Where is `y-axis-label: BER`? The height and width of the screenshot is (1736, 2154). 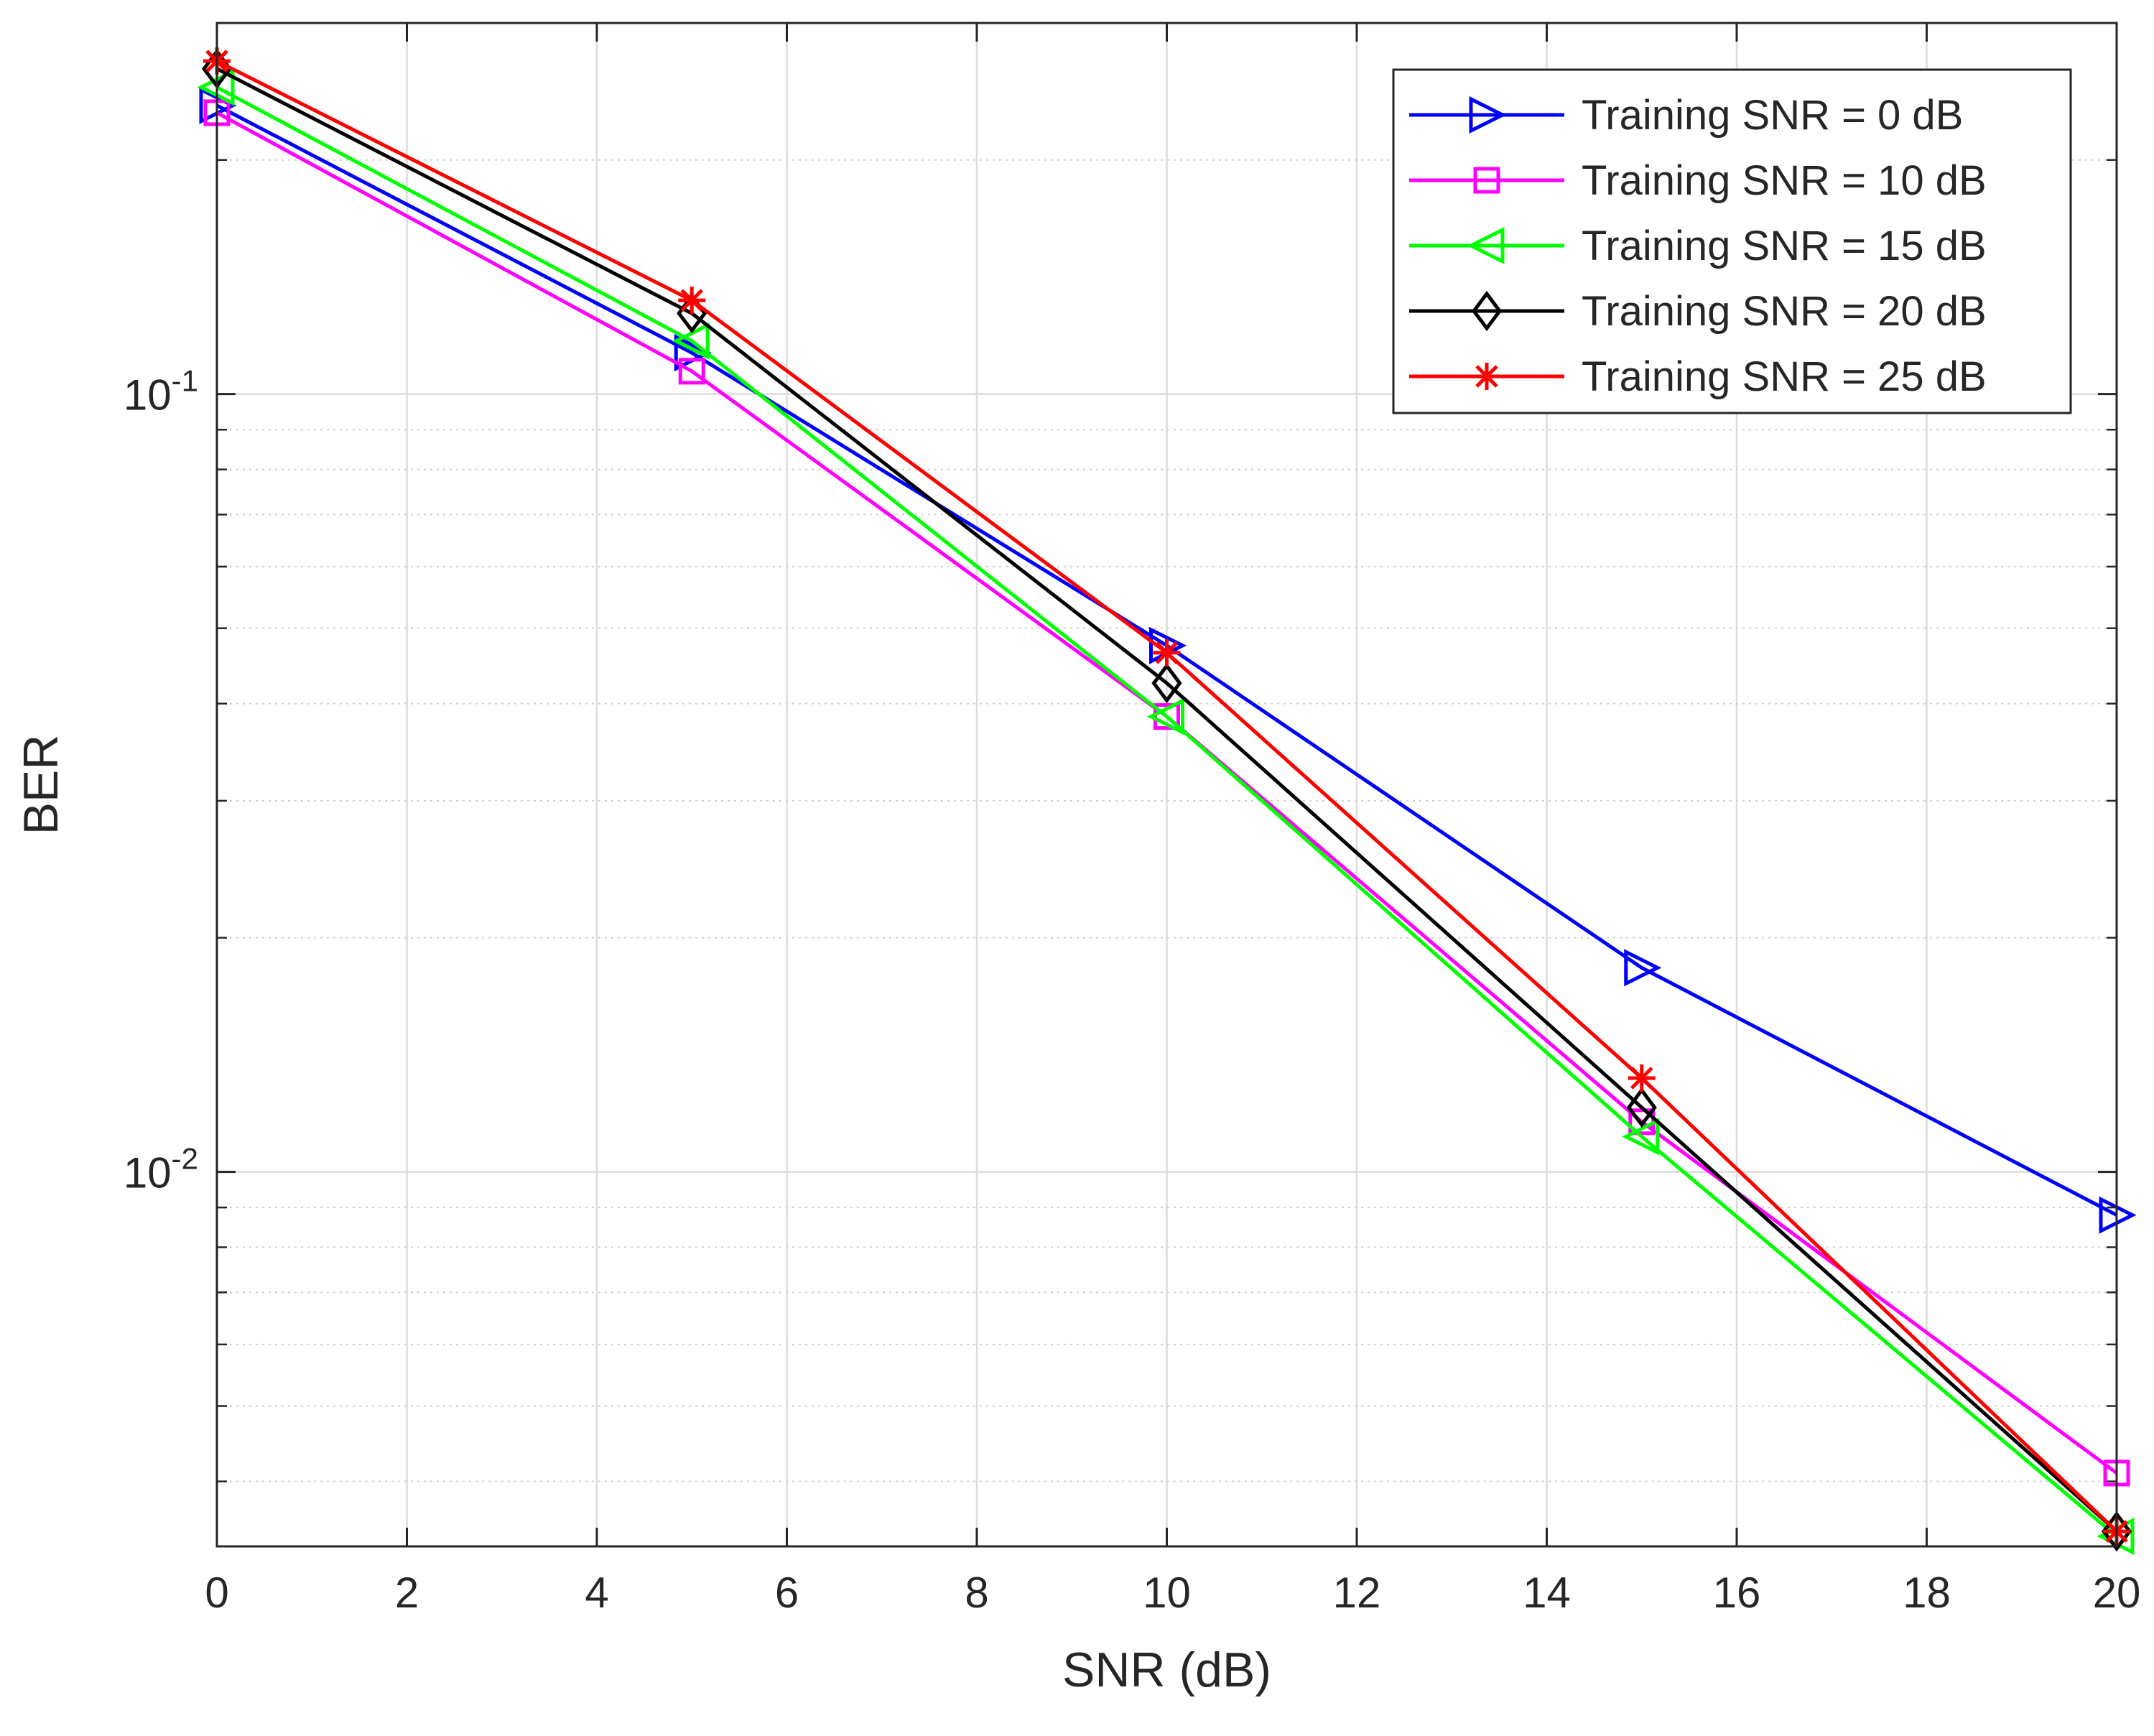
y-axis-label: BER is located at coordinates (41, 785).